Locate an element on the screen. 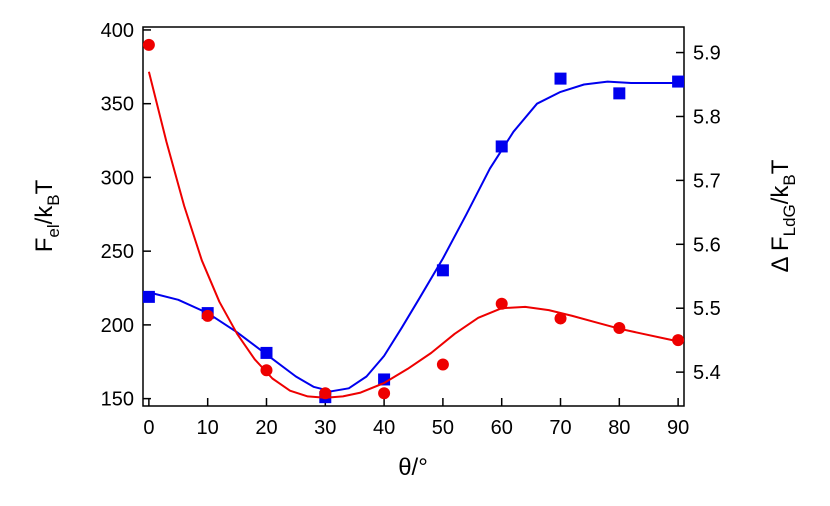  x-tick-label: 90 is located at coordinates (678, 428).